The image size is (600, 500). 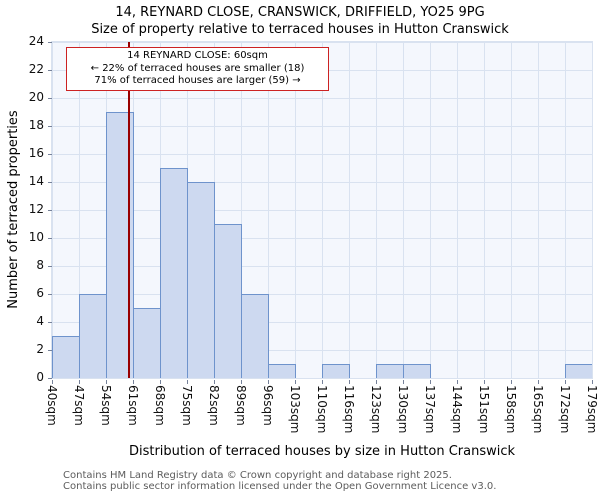 I want to click on x-tick-label: 158sqm, so click(x=511, y=409).